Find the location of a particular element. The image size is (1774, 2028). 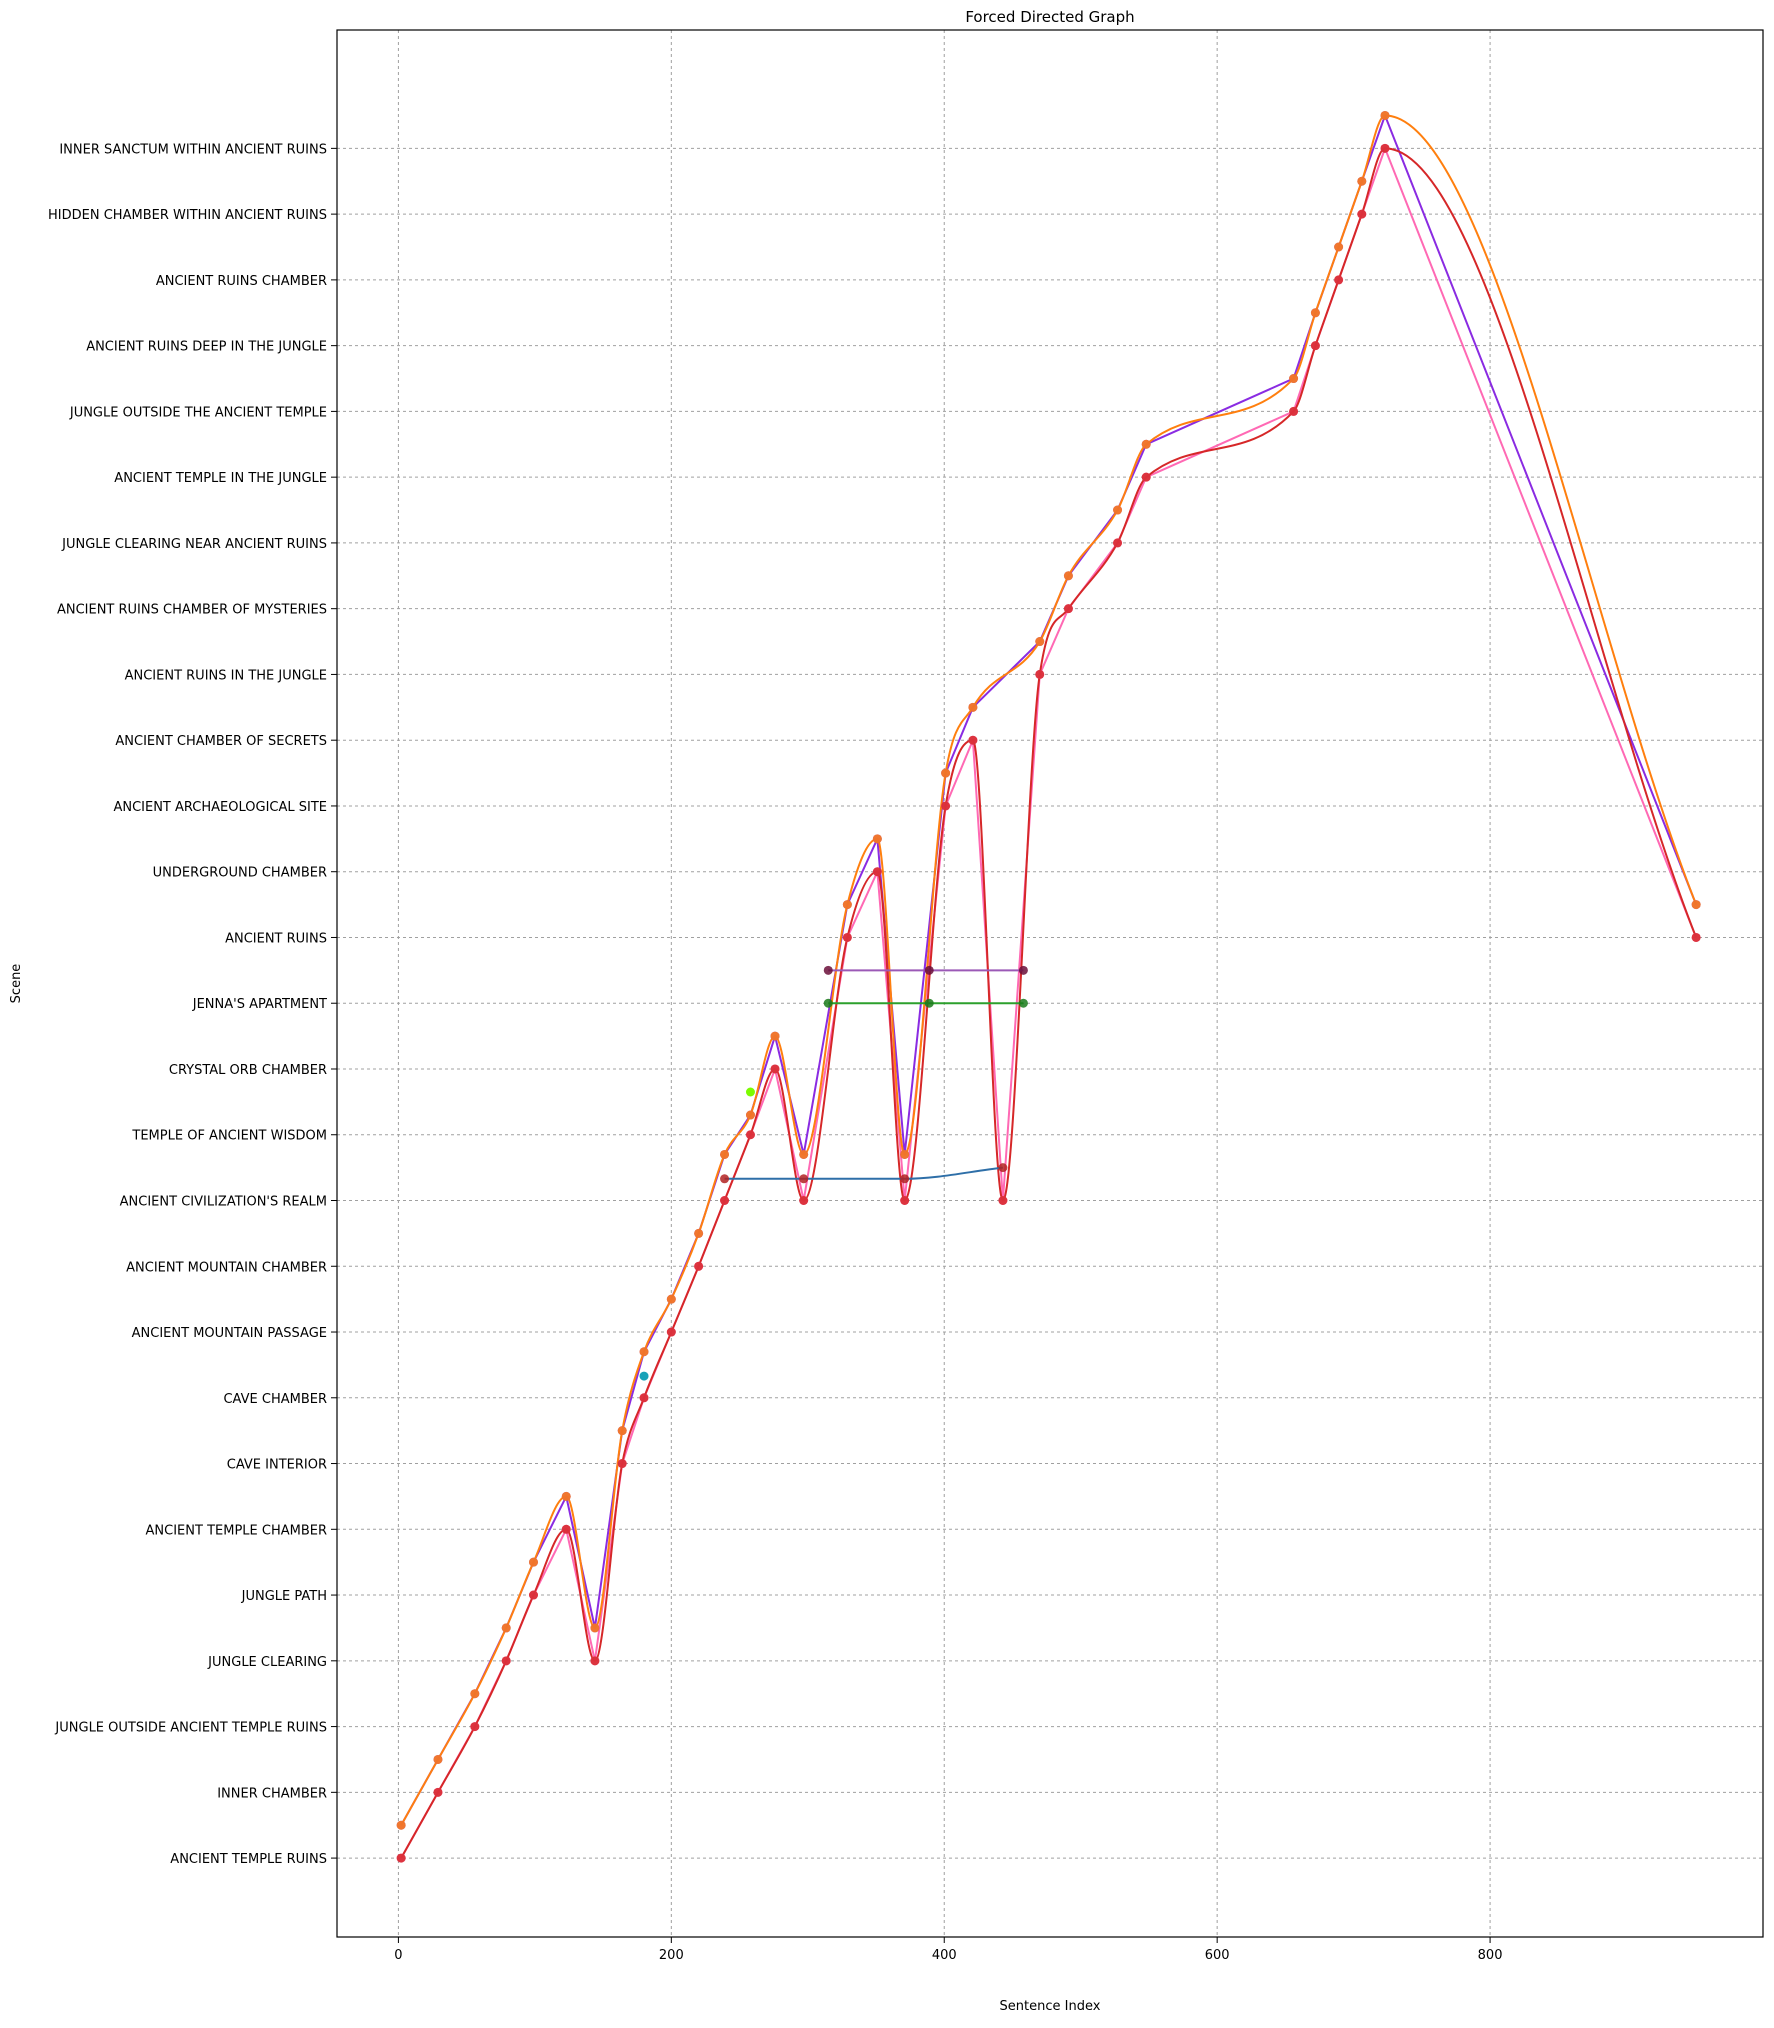

y-tick-label: ANCIENT MOUNTAIN PASSAGE is located at coordinates (229, 1333).